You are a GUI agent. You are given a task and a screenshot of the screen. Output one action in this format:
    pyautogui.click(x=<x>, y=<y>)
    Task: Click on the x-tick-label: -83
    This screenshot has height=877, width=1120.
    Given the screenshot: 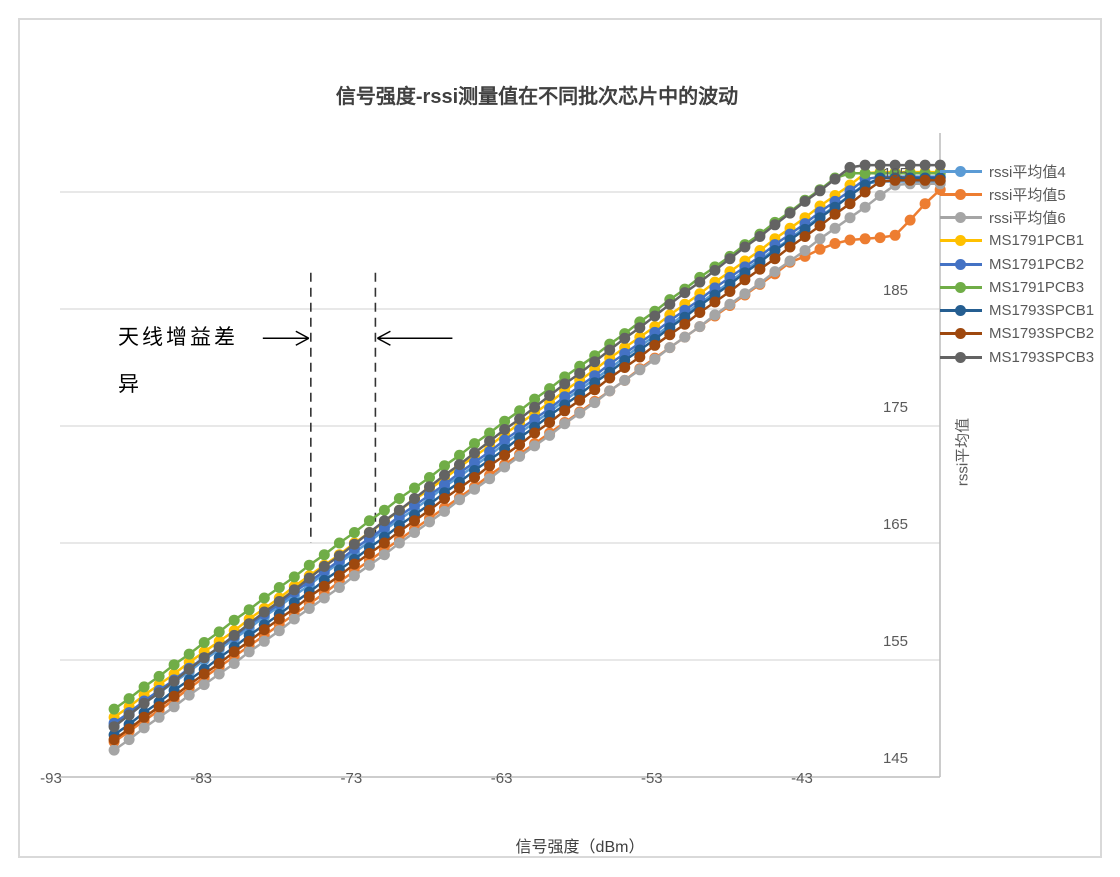 What is the action you would take?
    pyautogui.click(x=201, y=778)
    